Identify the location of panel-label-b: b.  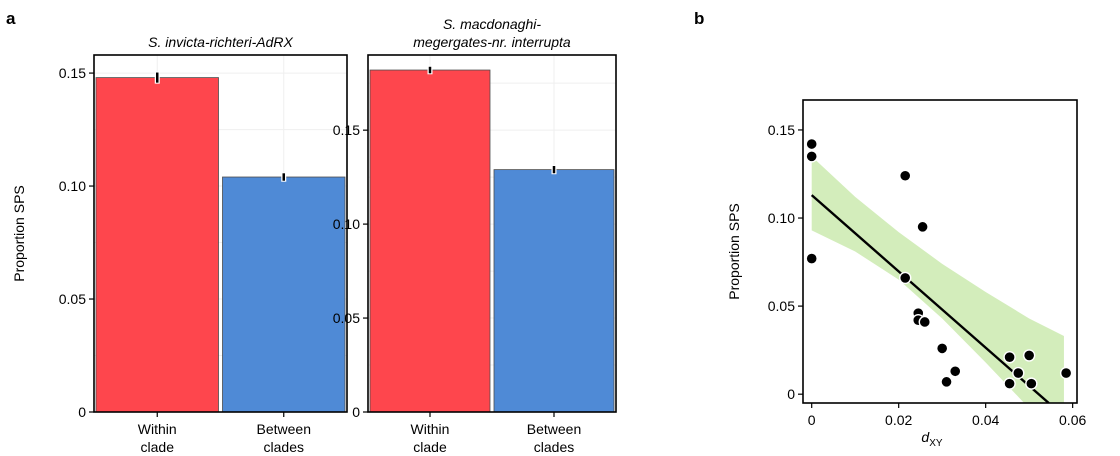
(699, 18).